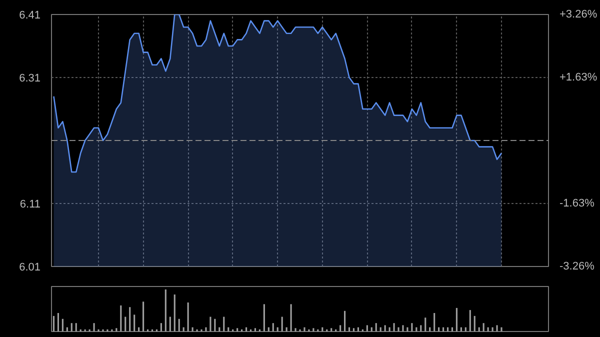 This screenshot has width=600, height=337. I want to click on y2-tick-label: -1.63%, so click(577, 204).